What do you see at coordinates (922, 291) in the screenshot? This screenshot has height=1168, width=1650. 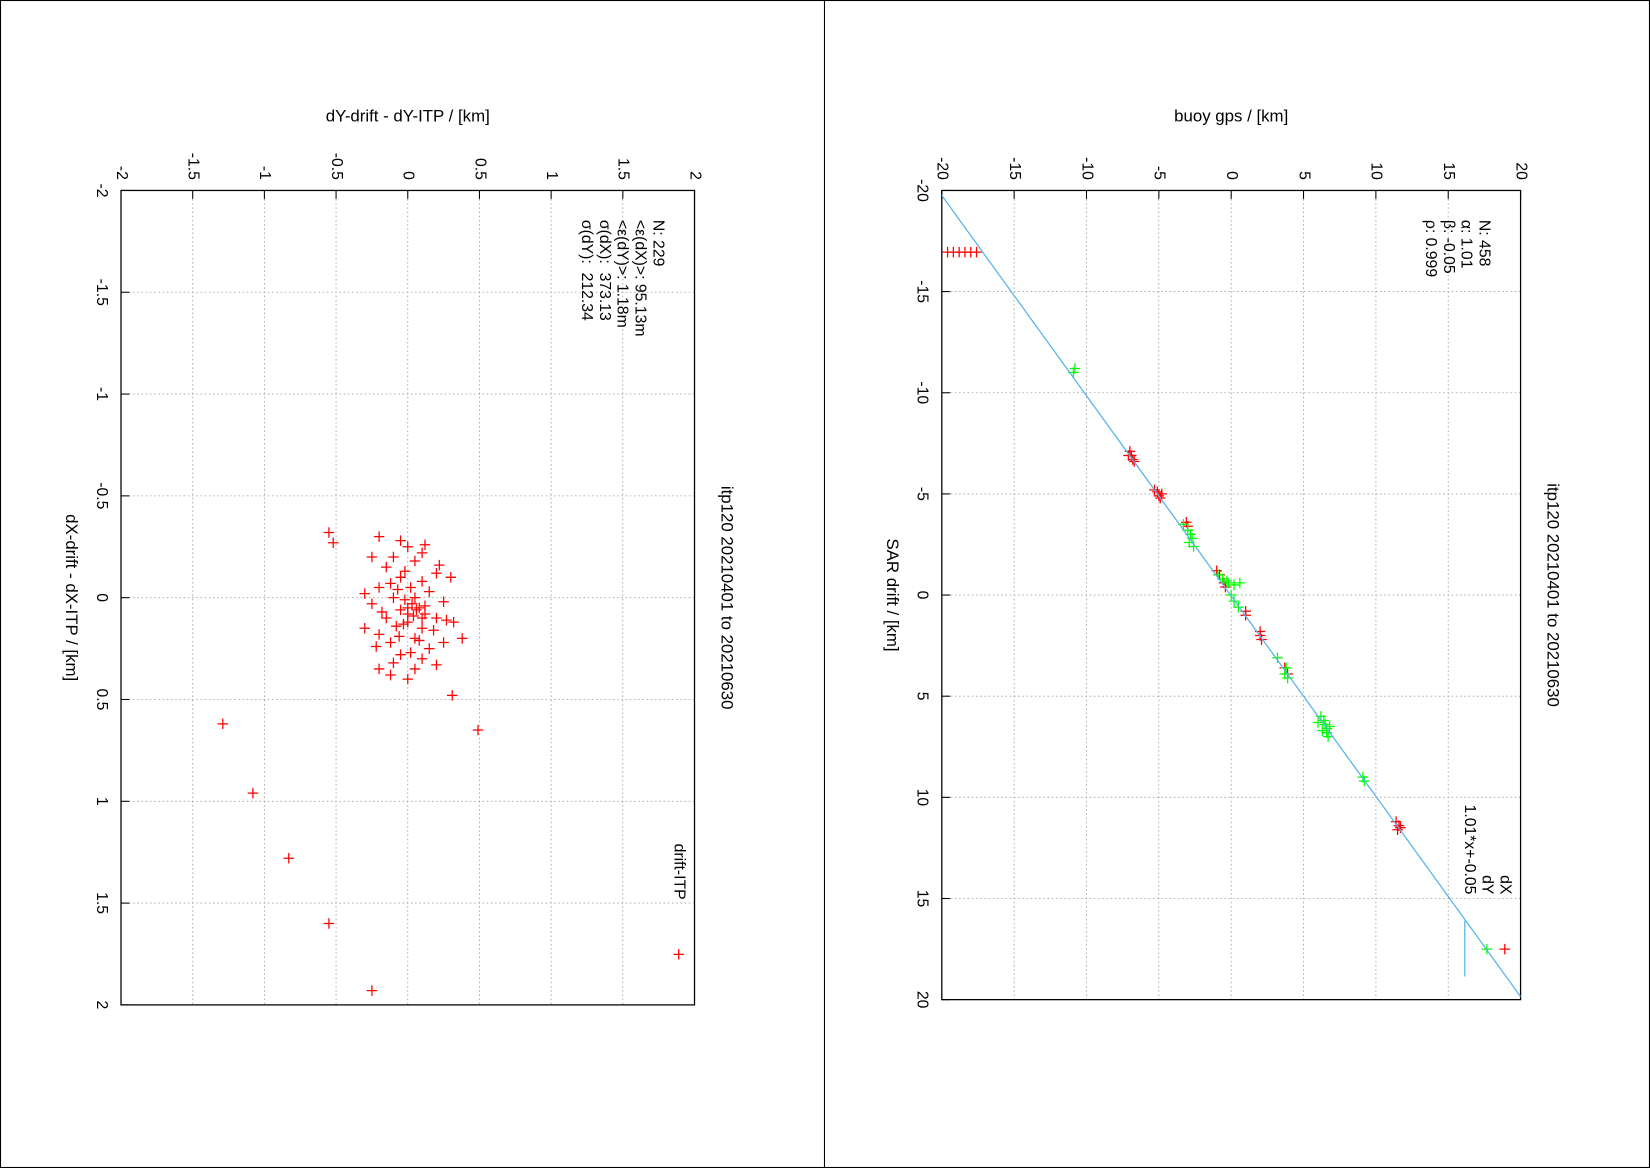 I see `x-tick-label: -15` at bounding box center [922, 291].